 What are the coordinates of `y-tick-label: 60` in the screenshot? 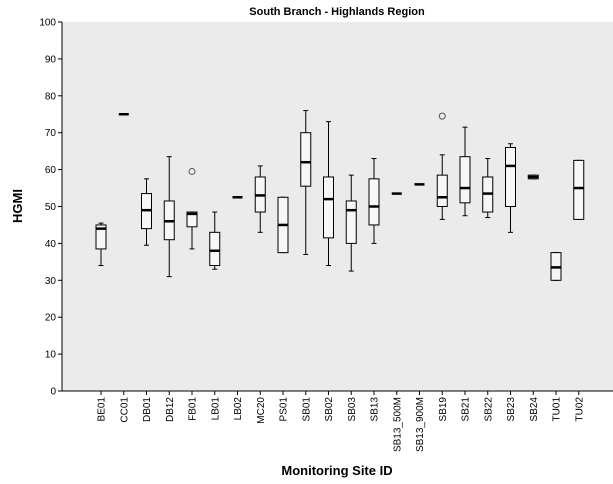 It's located at (51, 170).